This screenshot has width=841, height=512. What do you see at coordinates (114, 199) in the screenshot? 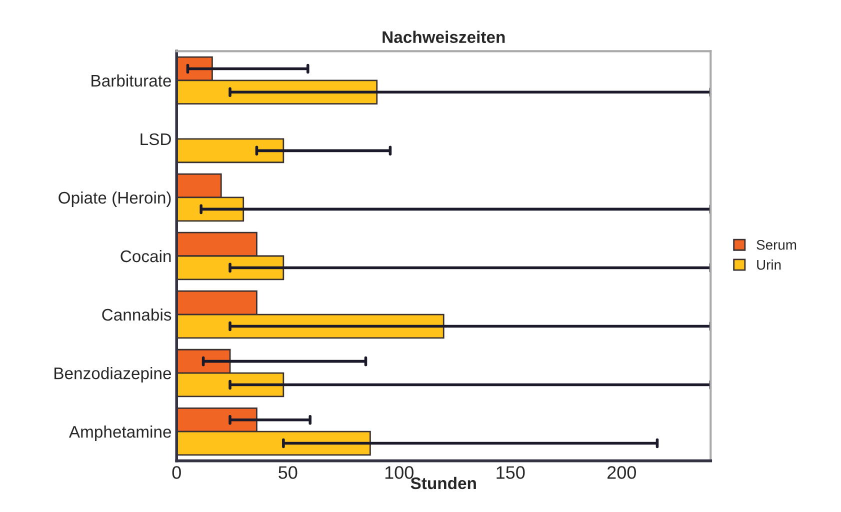
I see `y-tick-label: Opiate (Heroin)` at bounding box center [114, 199].